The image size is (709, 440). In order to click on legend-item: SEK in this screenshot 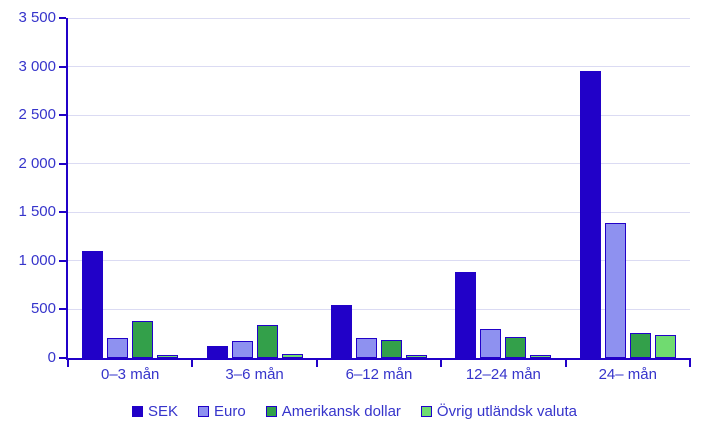, I will do `click(155, 411)`.